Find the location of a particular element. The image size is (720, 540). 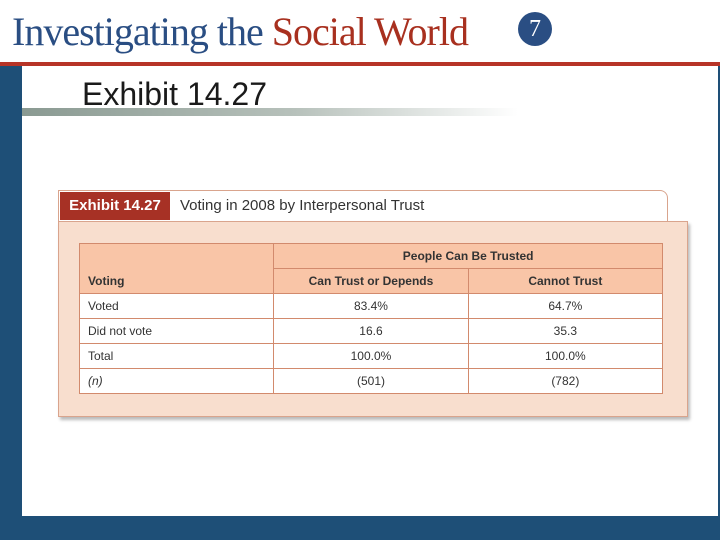

table-cell: (782) is located at coordinates (565, 381).